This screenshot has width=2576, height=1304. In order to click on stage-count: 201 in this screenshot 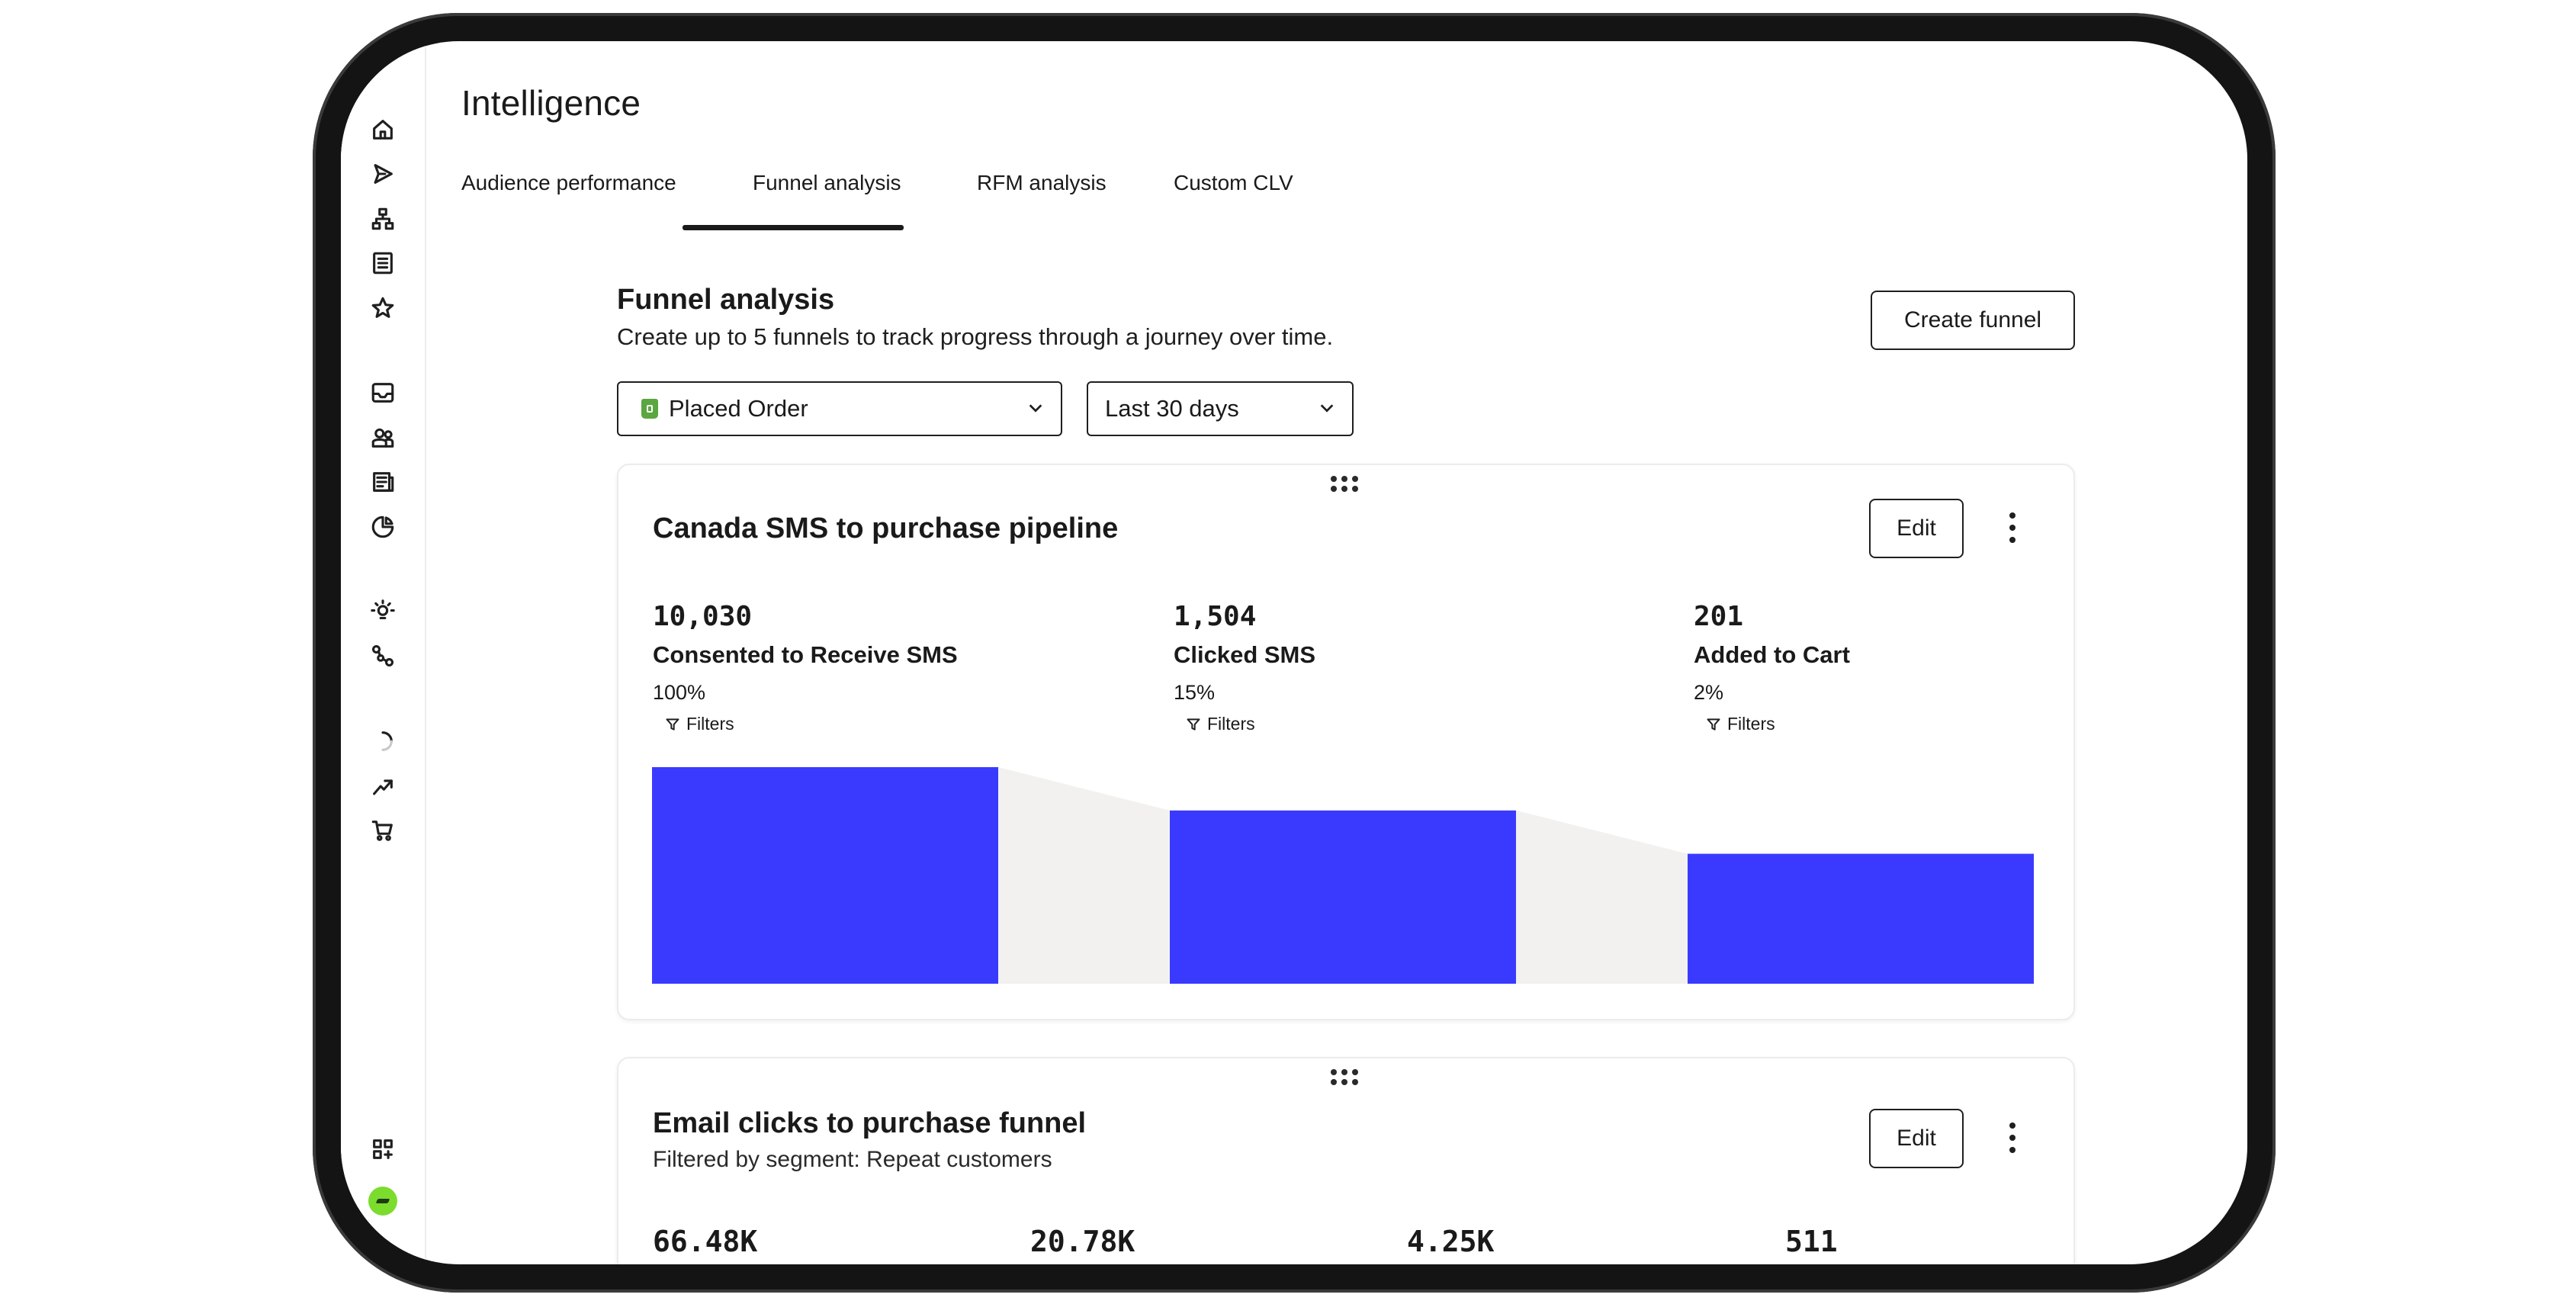, I will do `click(1719, 617)`.